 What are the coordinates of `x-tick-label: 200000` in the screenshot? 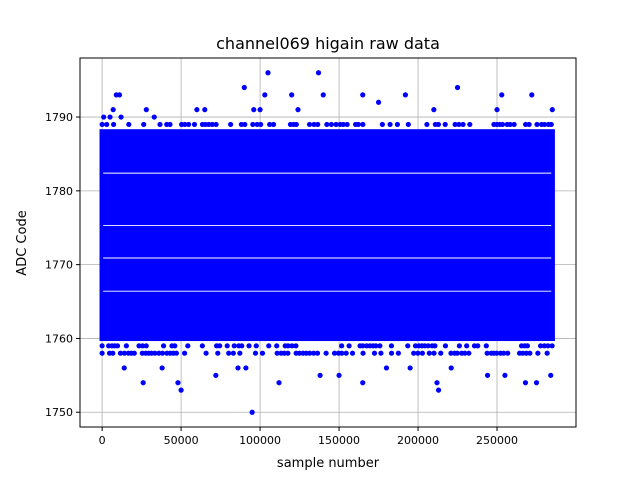 It's located at (418, 440).